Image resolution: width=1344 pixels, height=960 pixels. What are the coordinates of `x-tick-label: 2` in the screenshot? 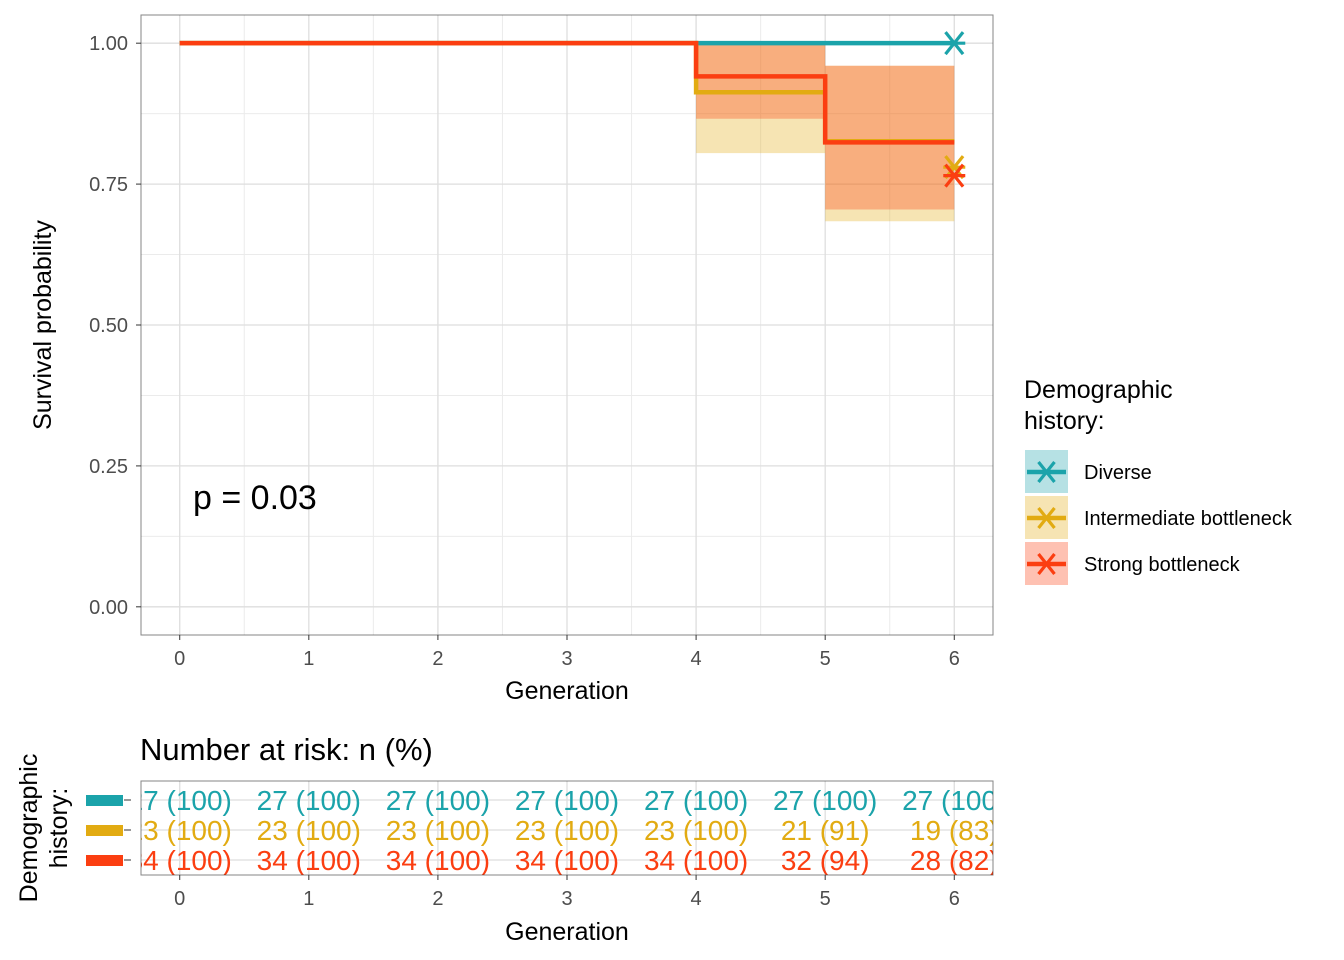 It's located at (437, 659).